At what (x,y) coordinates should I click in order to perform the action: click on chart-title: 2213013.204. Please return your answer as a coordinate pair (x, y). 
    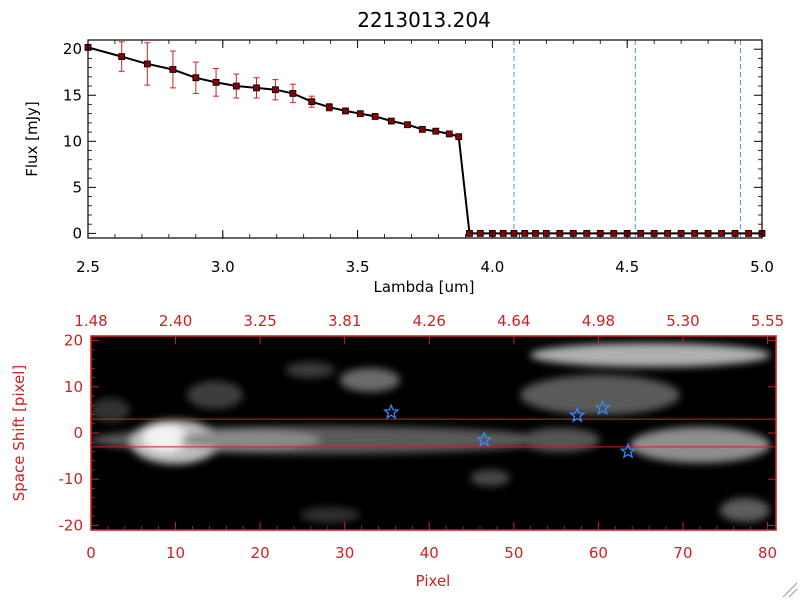
    Looking at the image, I should click on (424, 20).